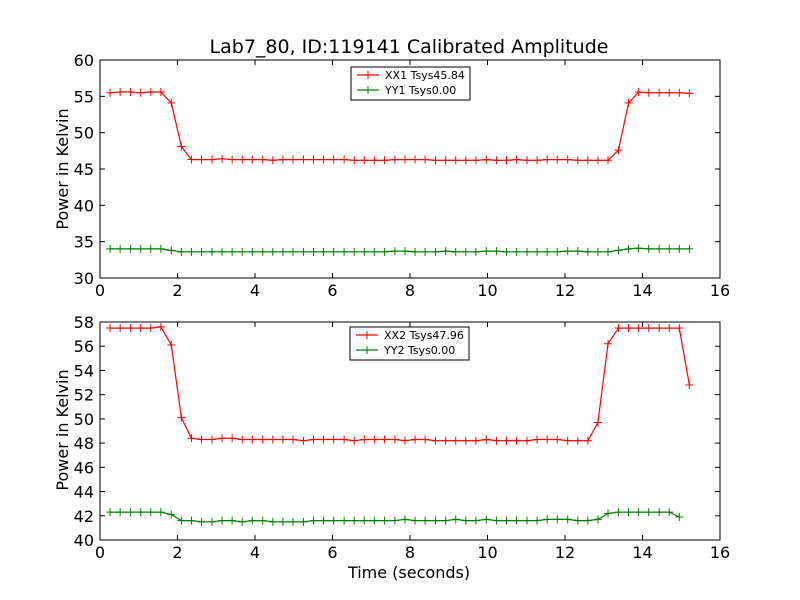  I want to click on bottom-legend: XX2 Tsys47.96 YY2 Tsys0.00, so click(409, 343).